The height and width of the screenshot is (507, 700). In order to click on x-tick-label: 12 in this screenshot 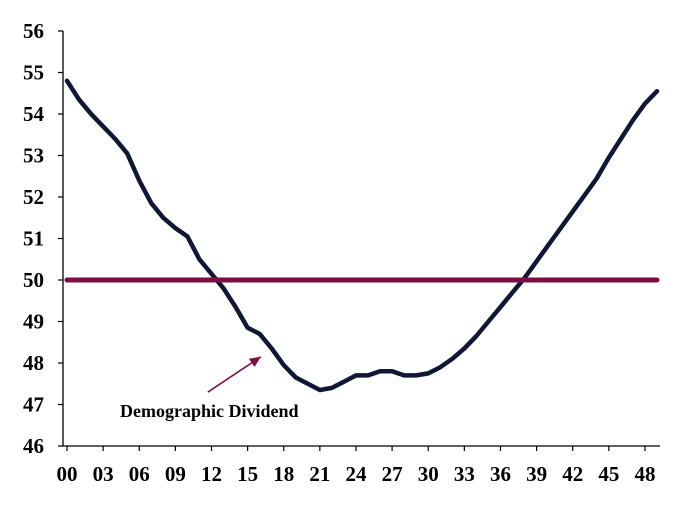, I will do `click(211, 474)`.